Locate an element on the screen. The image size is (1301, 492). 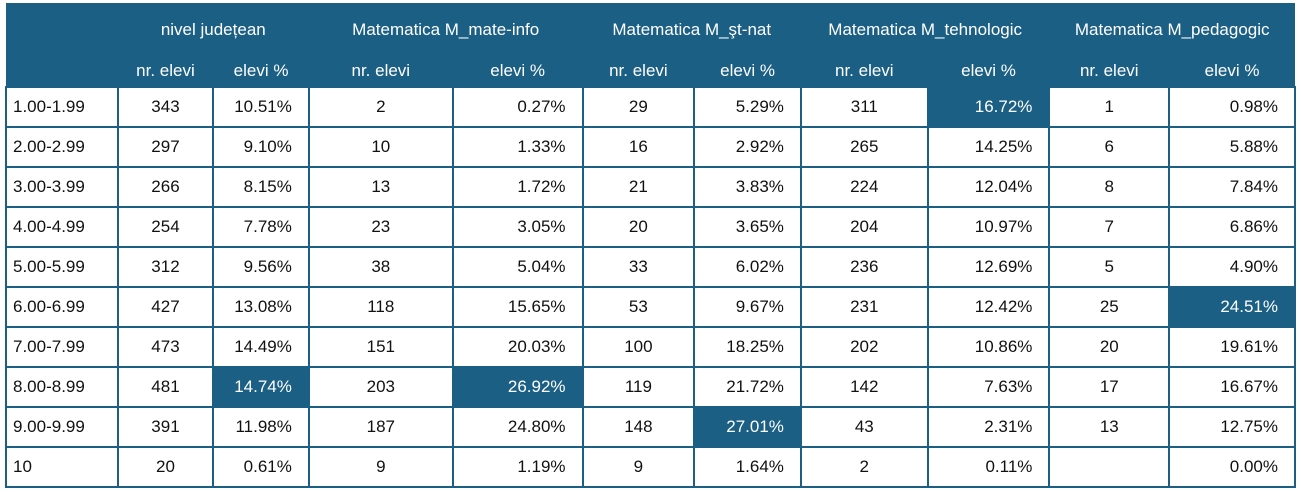
grade-range-cell: 9.00-9.99 is located at coordinates (62, 427).